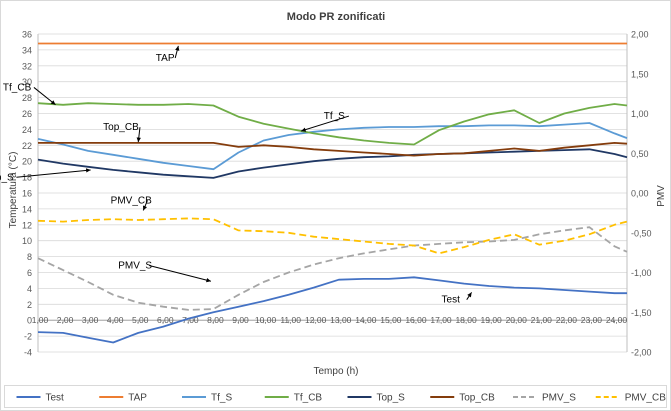 This screenshot has width=671, height=411. I want to click on y-tick-label: 10, so click(27, 241).